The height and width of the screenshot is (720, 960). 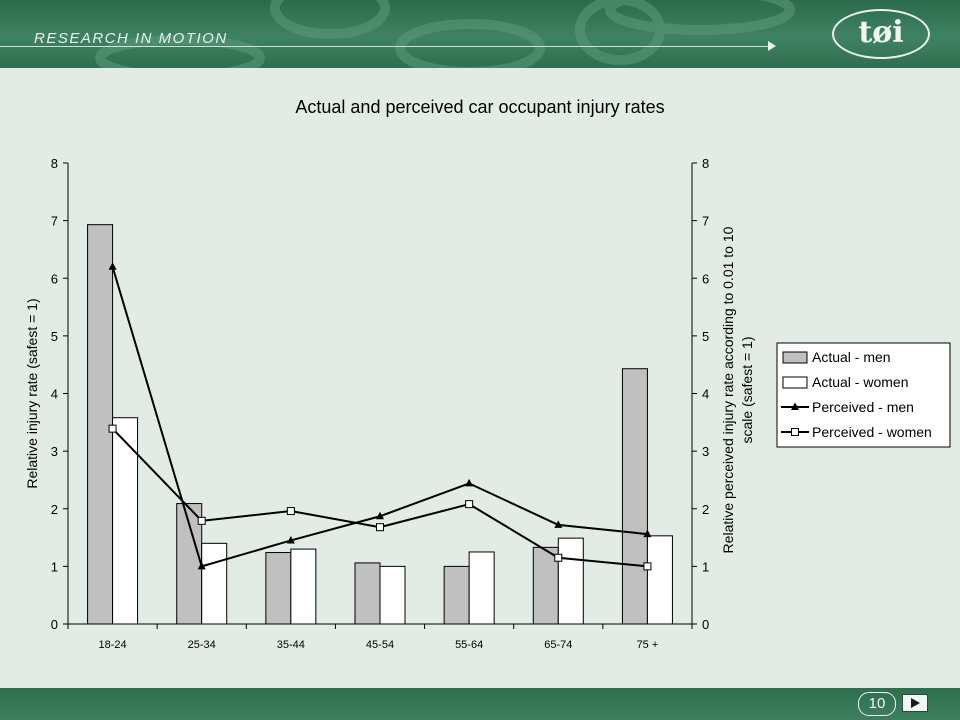 I want to click on y-tick-label-right: 8, so click(x=705, y=163).